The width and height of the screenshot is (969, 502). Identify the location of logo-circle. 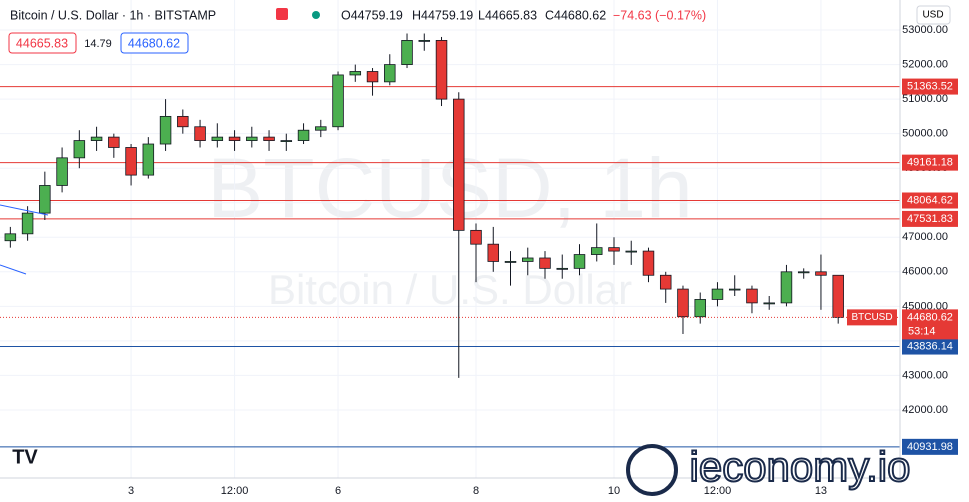
(652, 470).